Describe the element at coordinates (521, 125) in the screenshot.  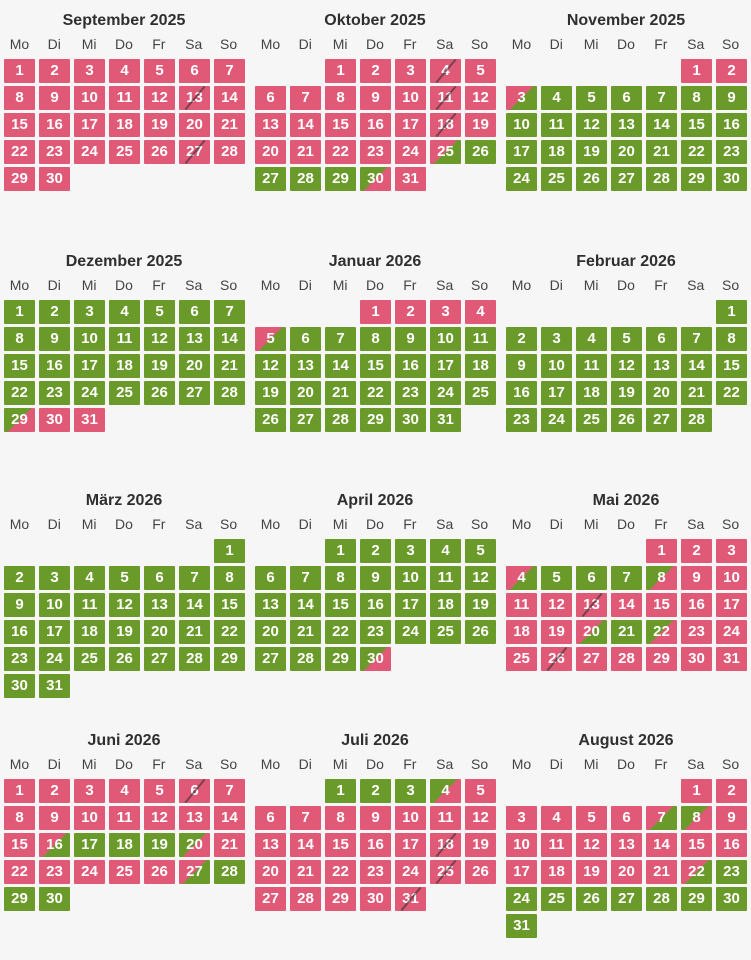
I see `day-available: 10` at that location.